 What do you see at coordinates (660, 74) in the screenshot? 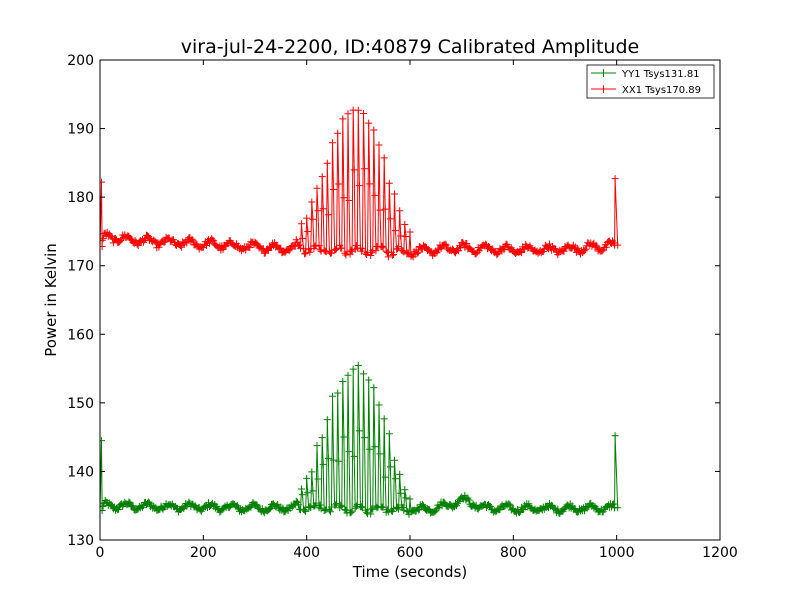
I see `legend-label-yy1: YY1 Tsys131.81` at bounding box center [660, 74].